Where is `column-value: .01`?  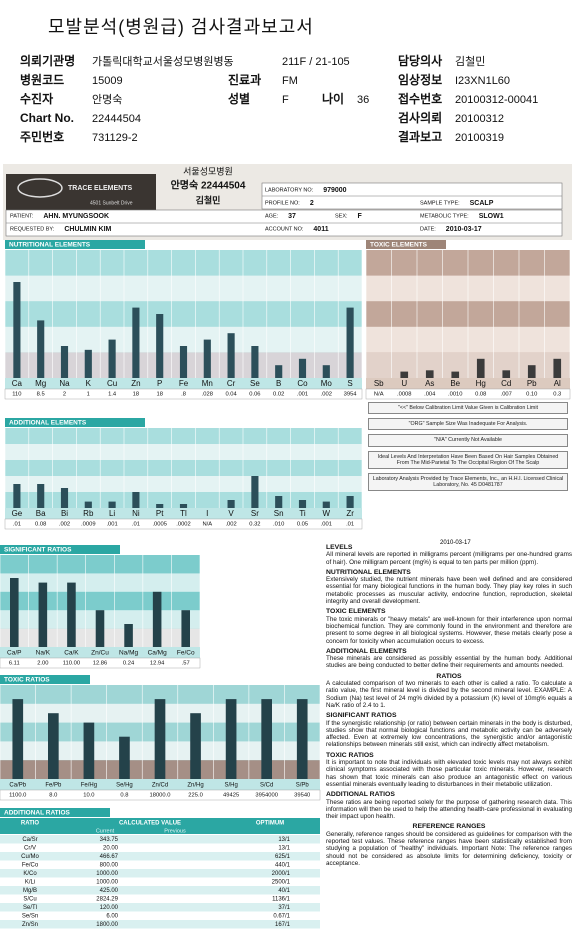
column-value: .01 is located at coordinates (136, 525).